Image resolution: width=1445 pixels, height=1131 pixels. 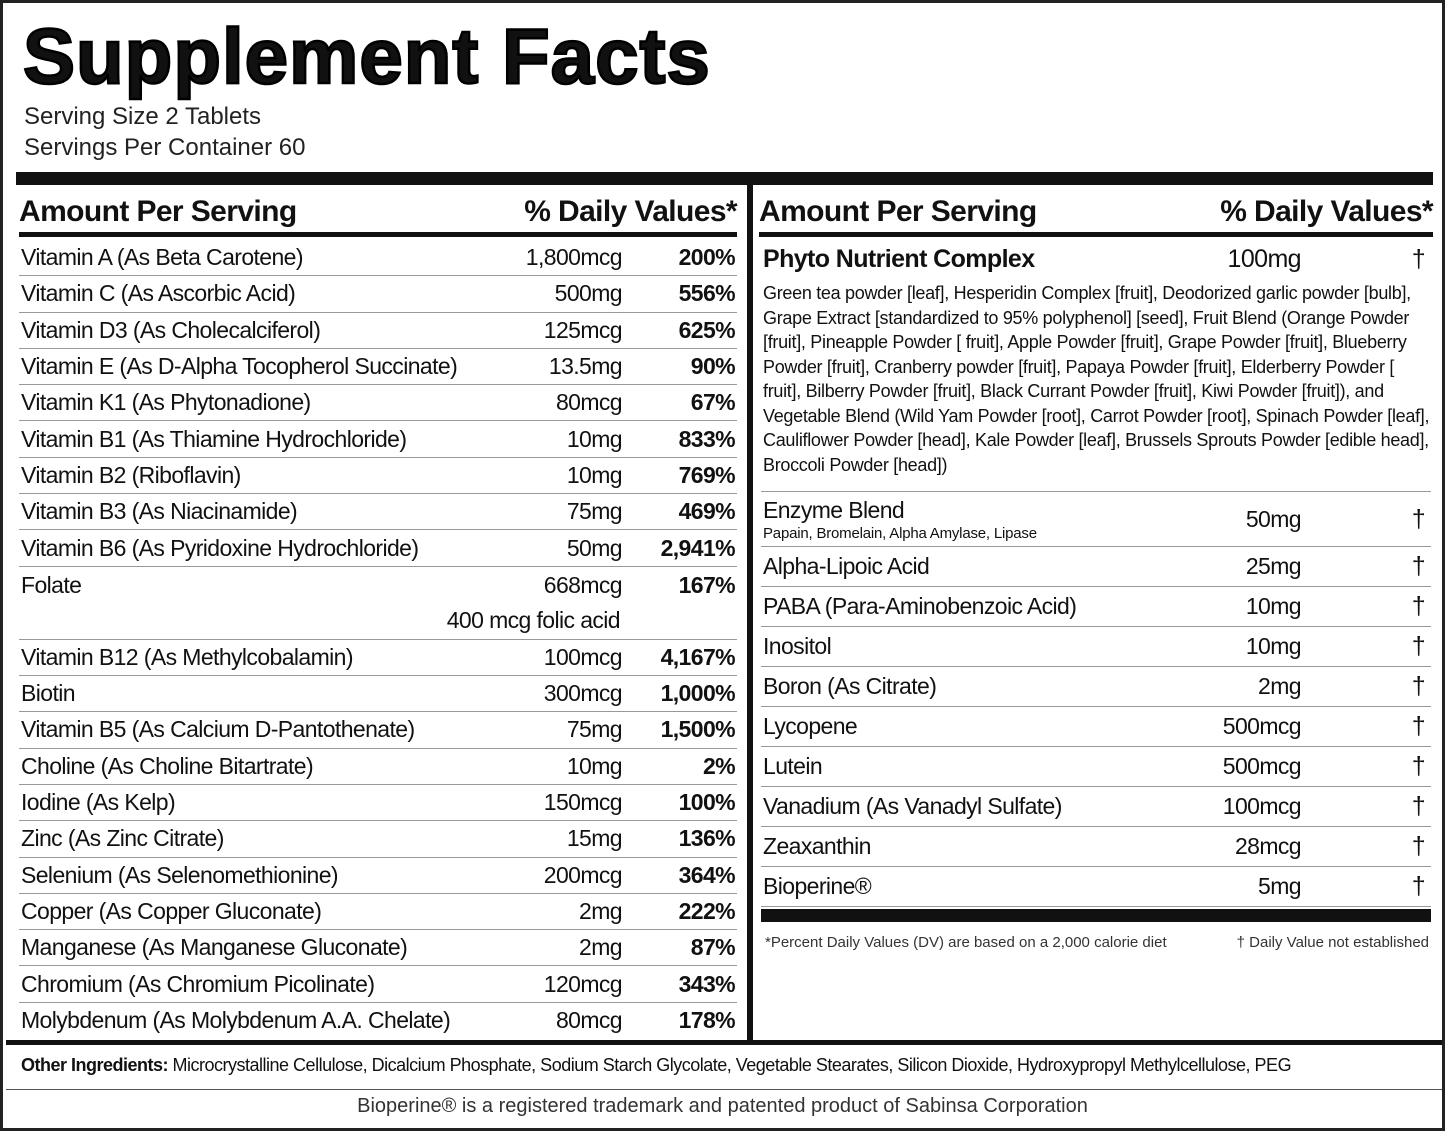 I want to click on amount: 500mg, so click(x=588, y=293).